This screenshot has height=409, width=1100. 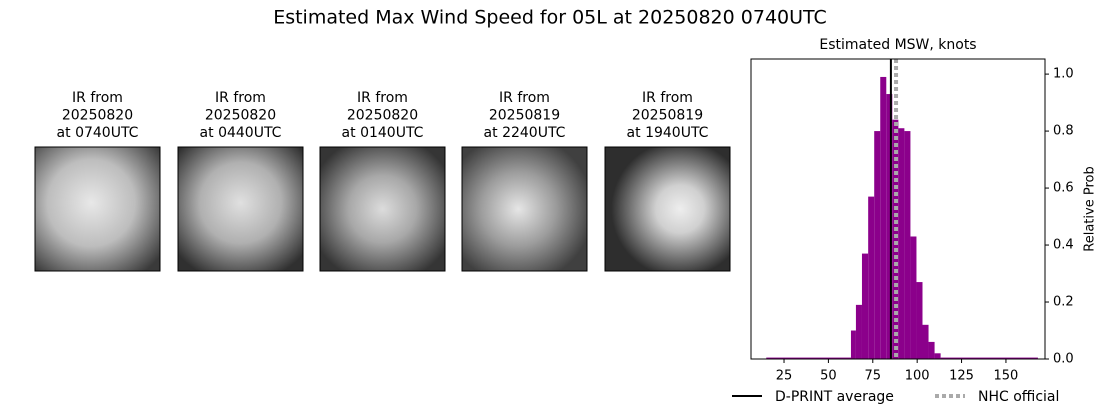 What do you see at coordinates (383, 133) in the screenshot?
I see `panel-title: at 0140UTC` at bounding box center [383, 133].